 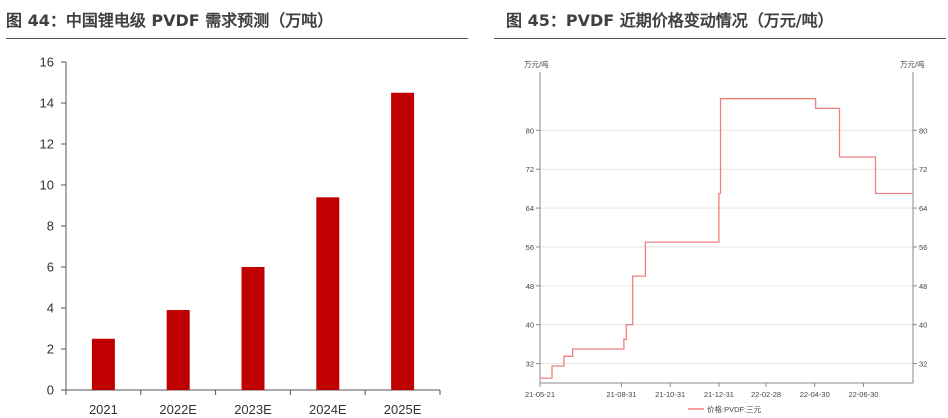 What do you see at coordinates (178, 350) in the screenshot?
I see `bar-2022E` at bounding box center [178, 350].